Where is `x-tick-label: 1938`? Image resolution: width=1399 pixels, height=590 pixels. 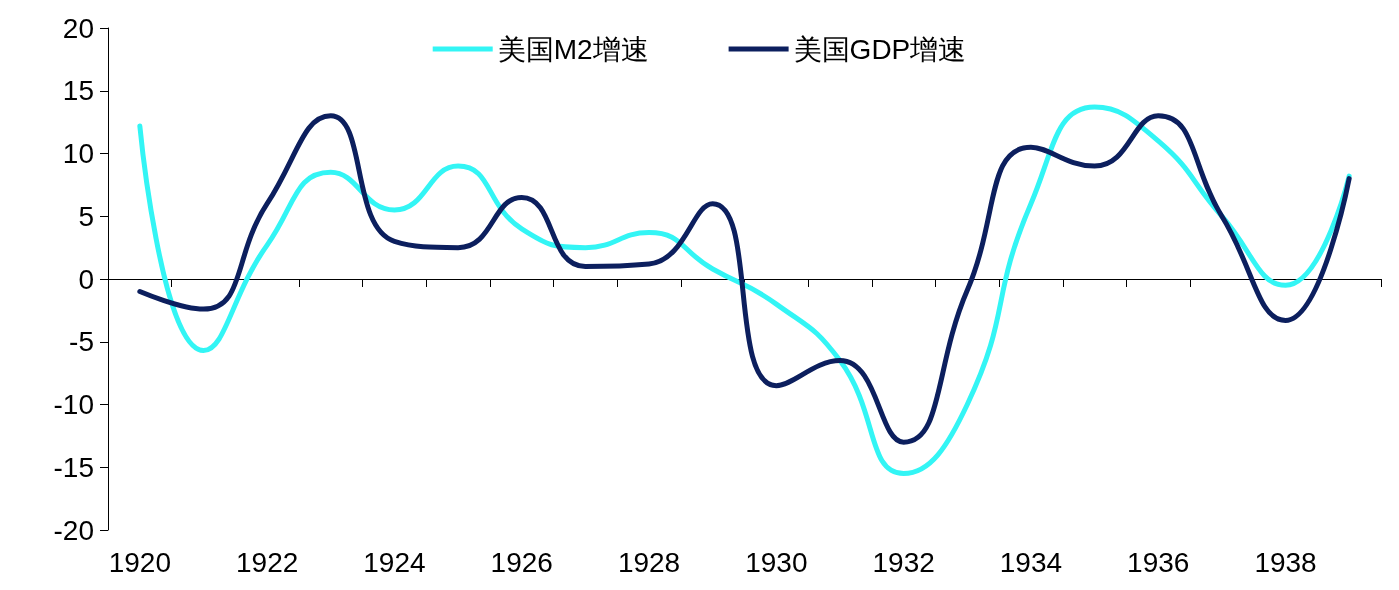 x-tick-label: 1938 is located at coordinates (1285, 562).